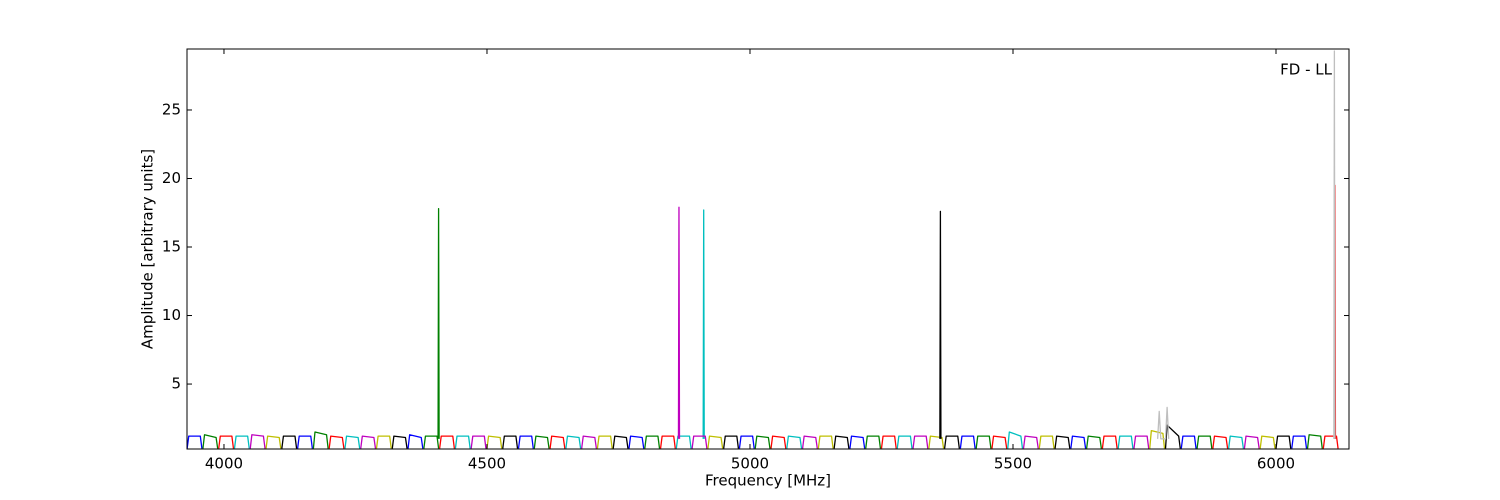 This screenshot has height=500, width=1500. I want to click on y-tick-label: 5, so click(176, 384).